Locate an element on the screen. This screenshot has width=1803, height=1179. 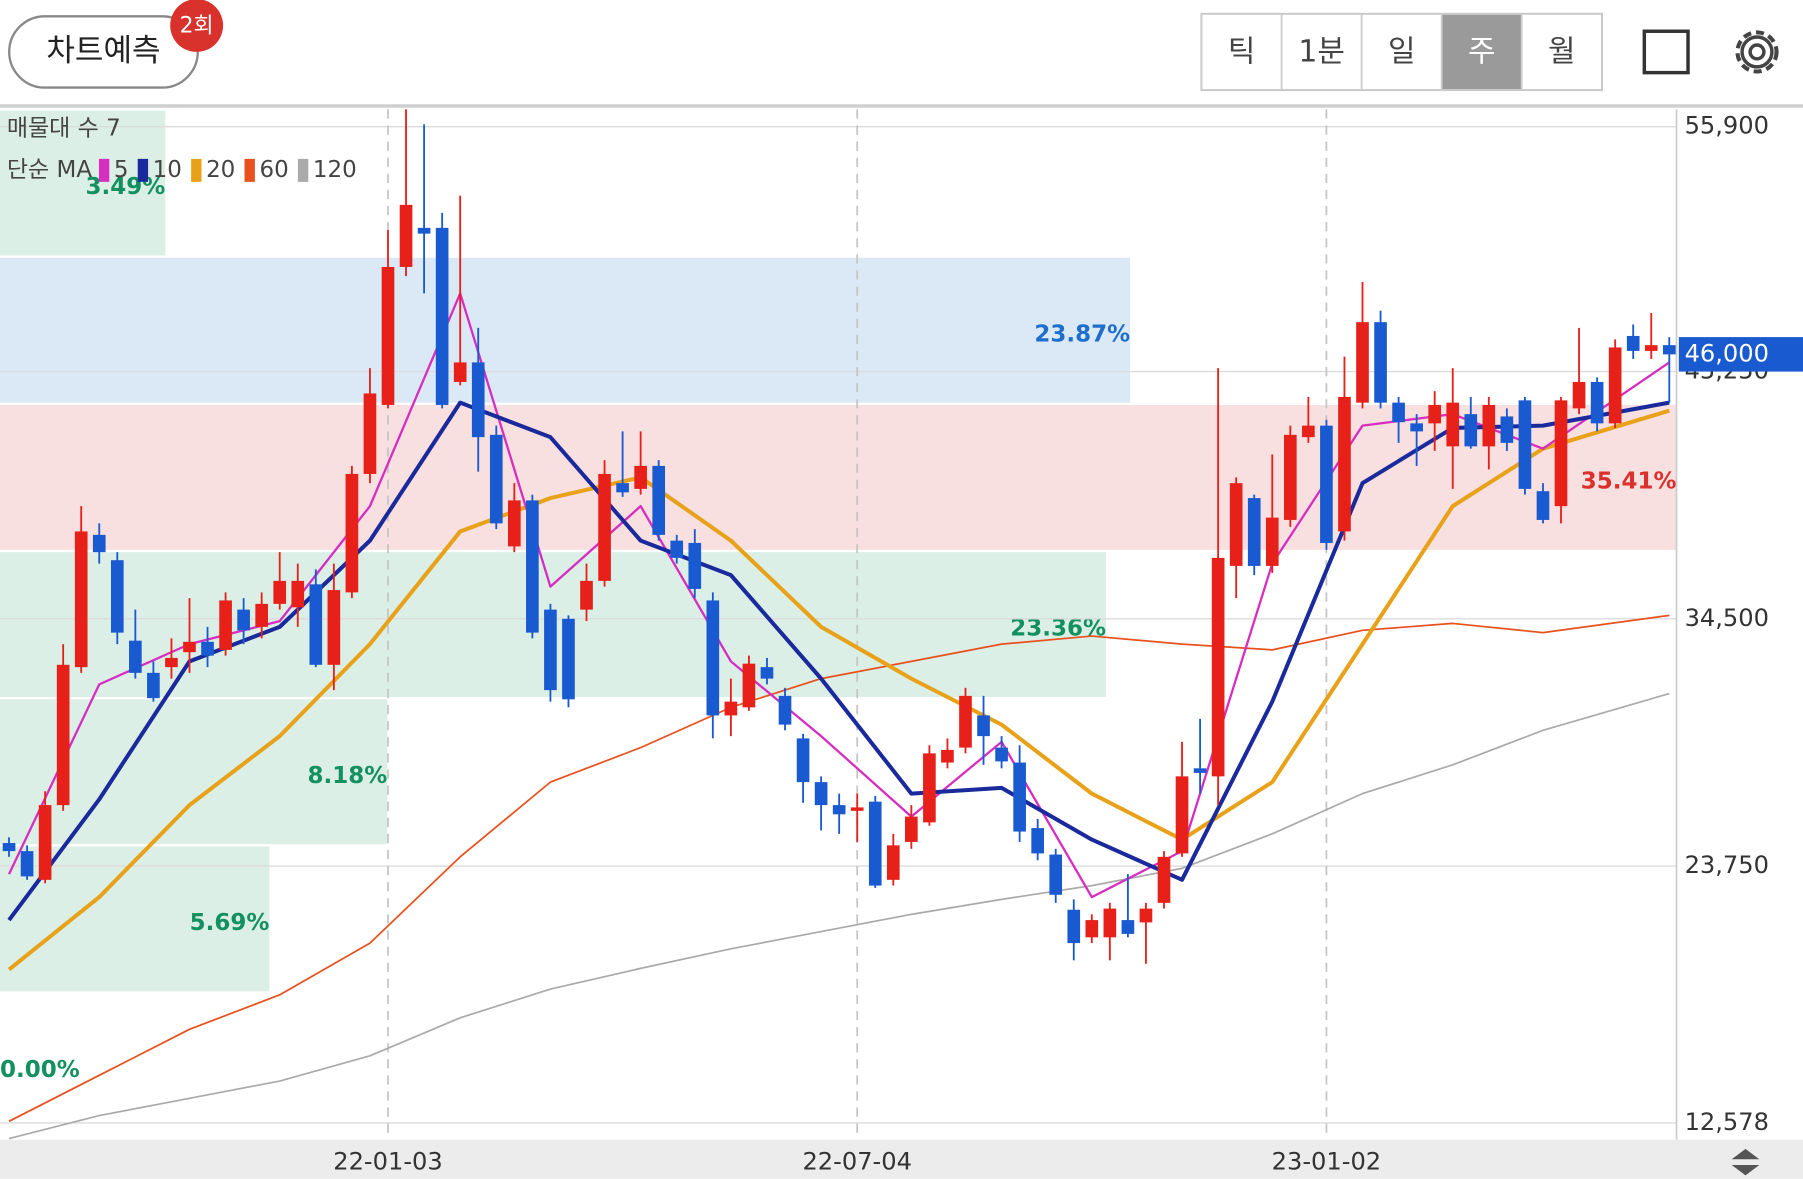
current-price-label: 46,000 is located at coordinates (1727, 353).